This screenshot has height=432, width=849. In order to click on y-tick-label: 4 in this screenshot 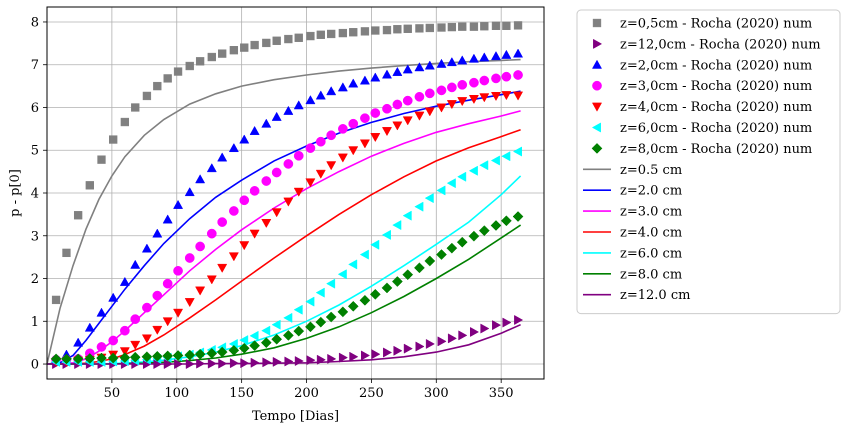, I will do `click(35, 194)`.